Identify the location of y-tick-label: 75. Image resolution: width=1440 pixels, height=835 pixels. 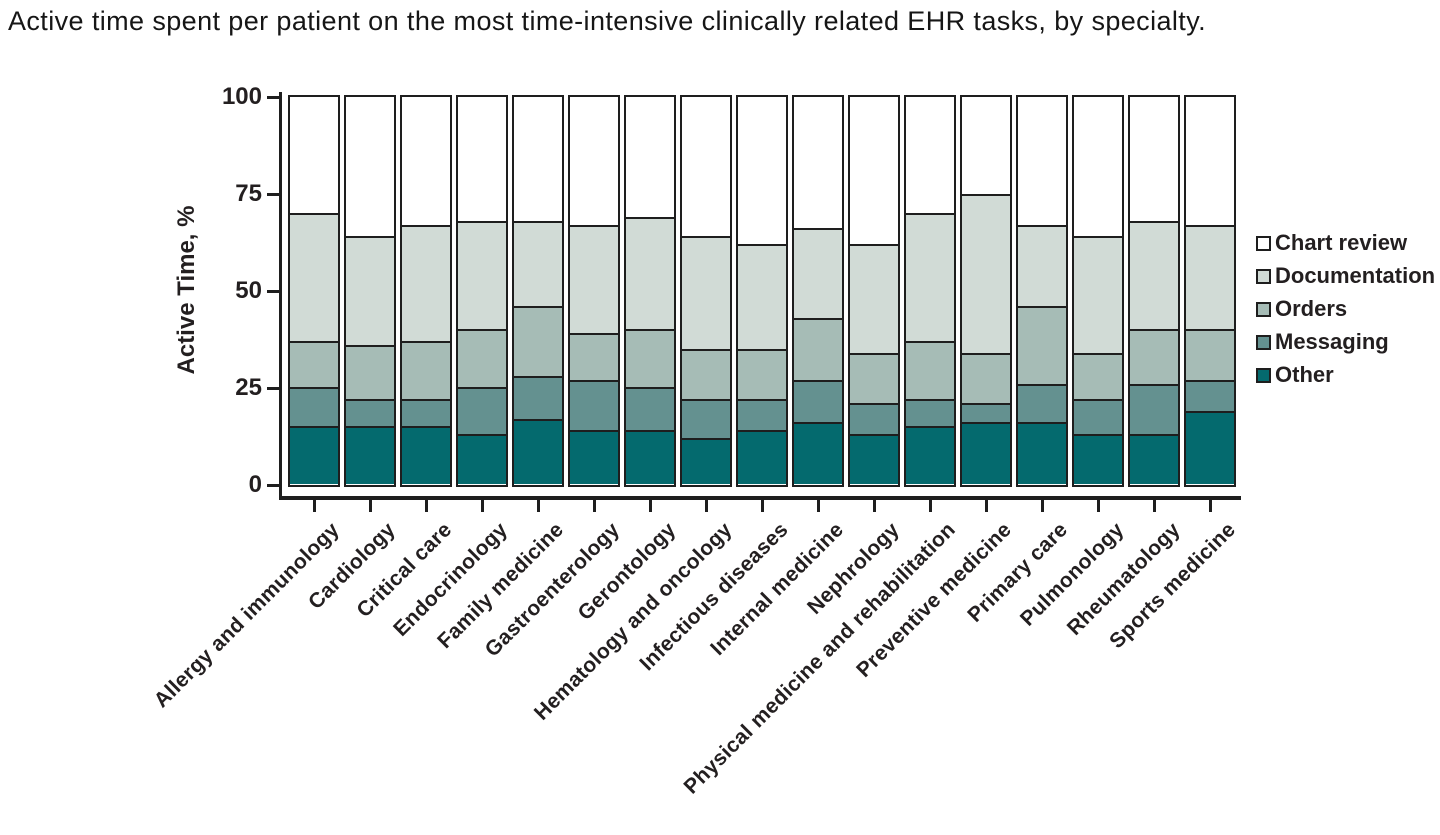
(248, 193).